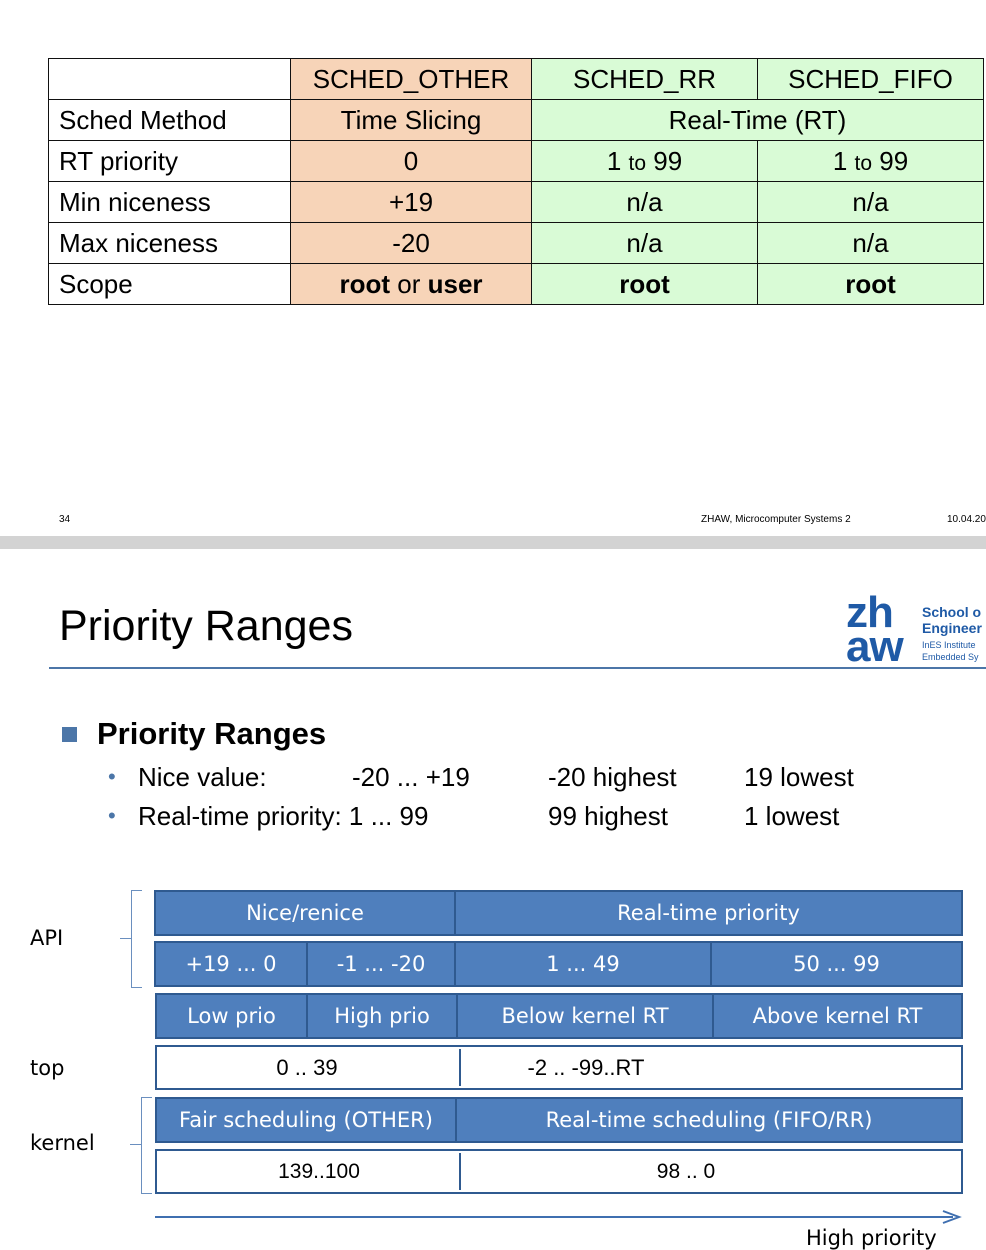 The width and height of the screenshot is (986, 1250). I want to click on row-label: Scope, so click(169, 284).